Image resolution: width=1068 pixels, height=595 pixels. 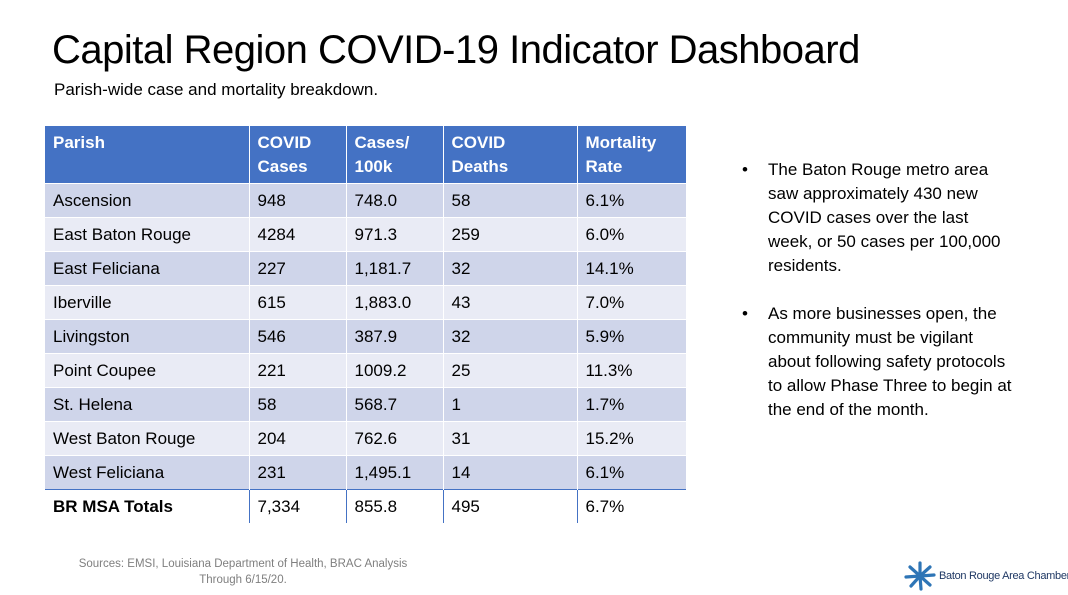 What do you see at coordinates (298, 472) in the screenshot?
I see `cell-cases: 231` at bounding box center [298, 472].